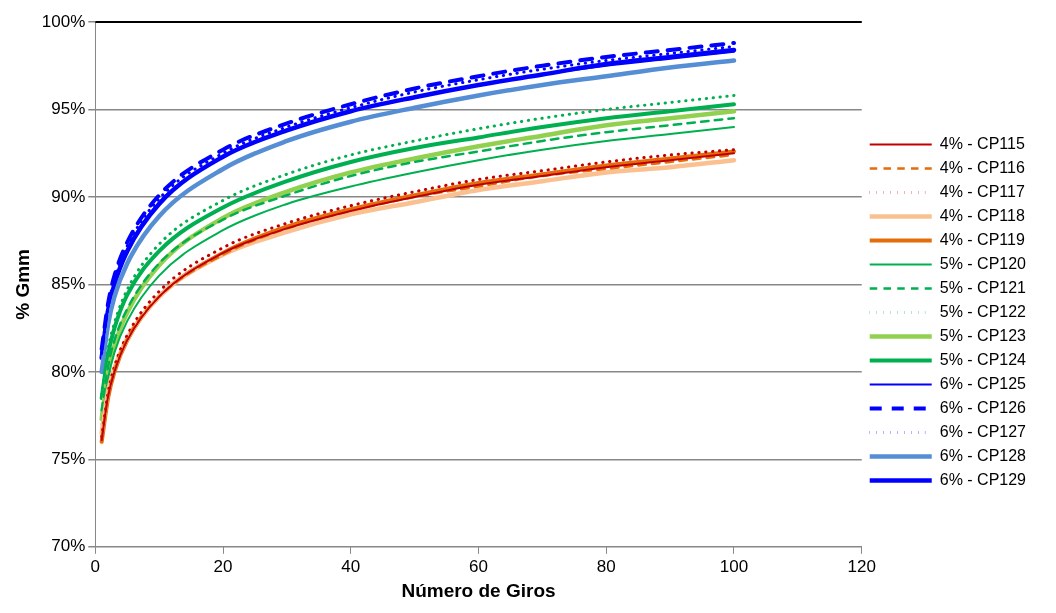  Describe the element at coordinates (734, 566) in the screenshot. I see `x-tick-label: 100` at that location.